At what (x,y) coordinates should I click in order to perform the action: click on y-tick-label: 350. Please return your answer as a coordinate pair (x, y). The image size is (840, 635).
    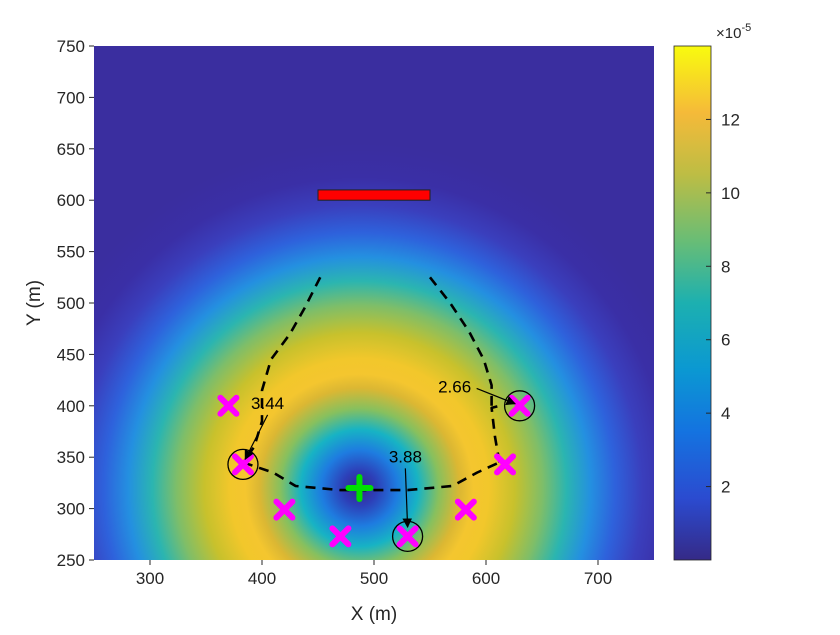
    Looking at the image, I should click on (71, 457).